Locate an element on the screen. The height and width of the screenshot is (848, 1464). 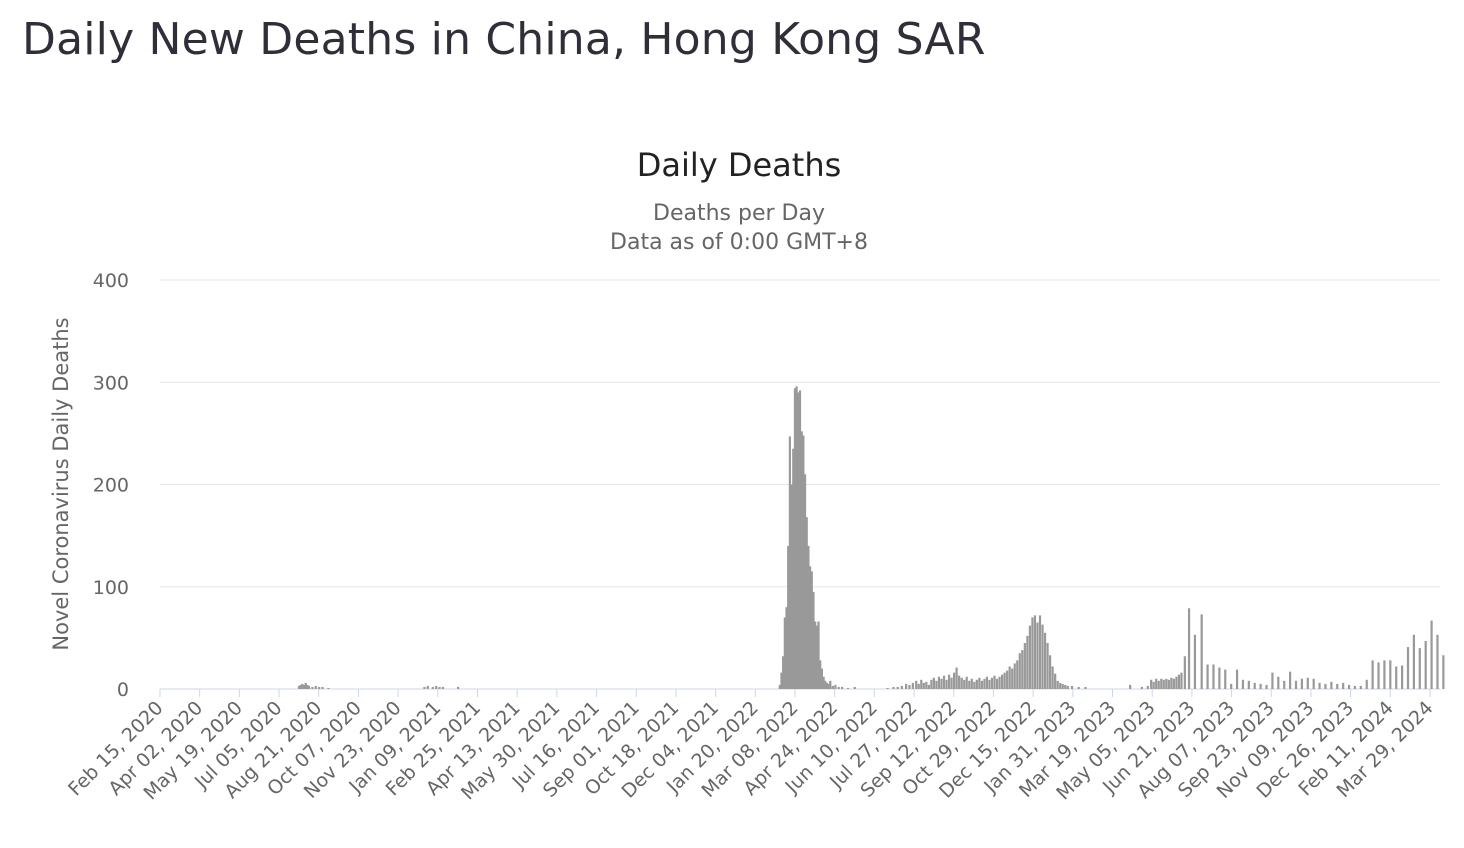
y-axis-label: Novel Coronavirus Daily Deaths is located at coordinates (61, 483).